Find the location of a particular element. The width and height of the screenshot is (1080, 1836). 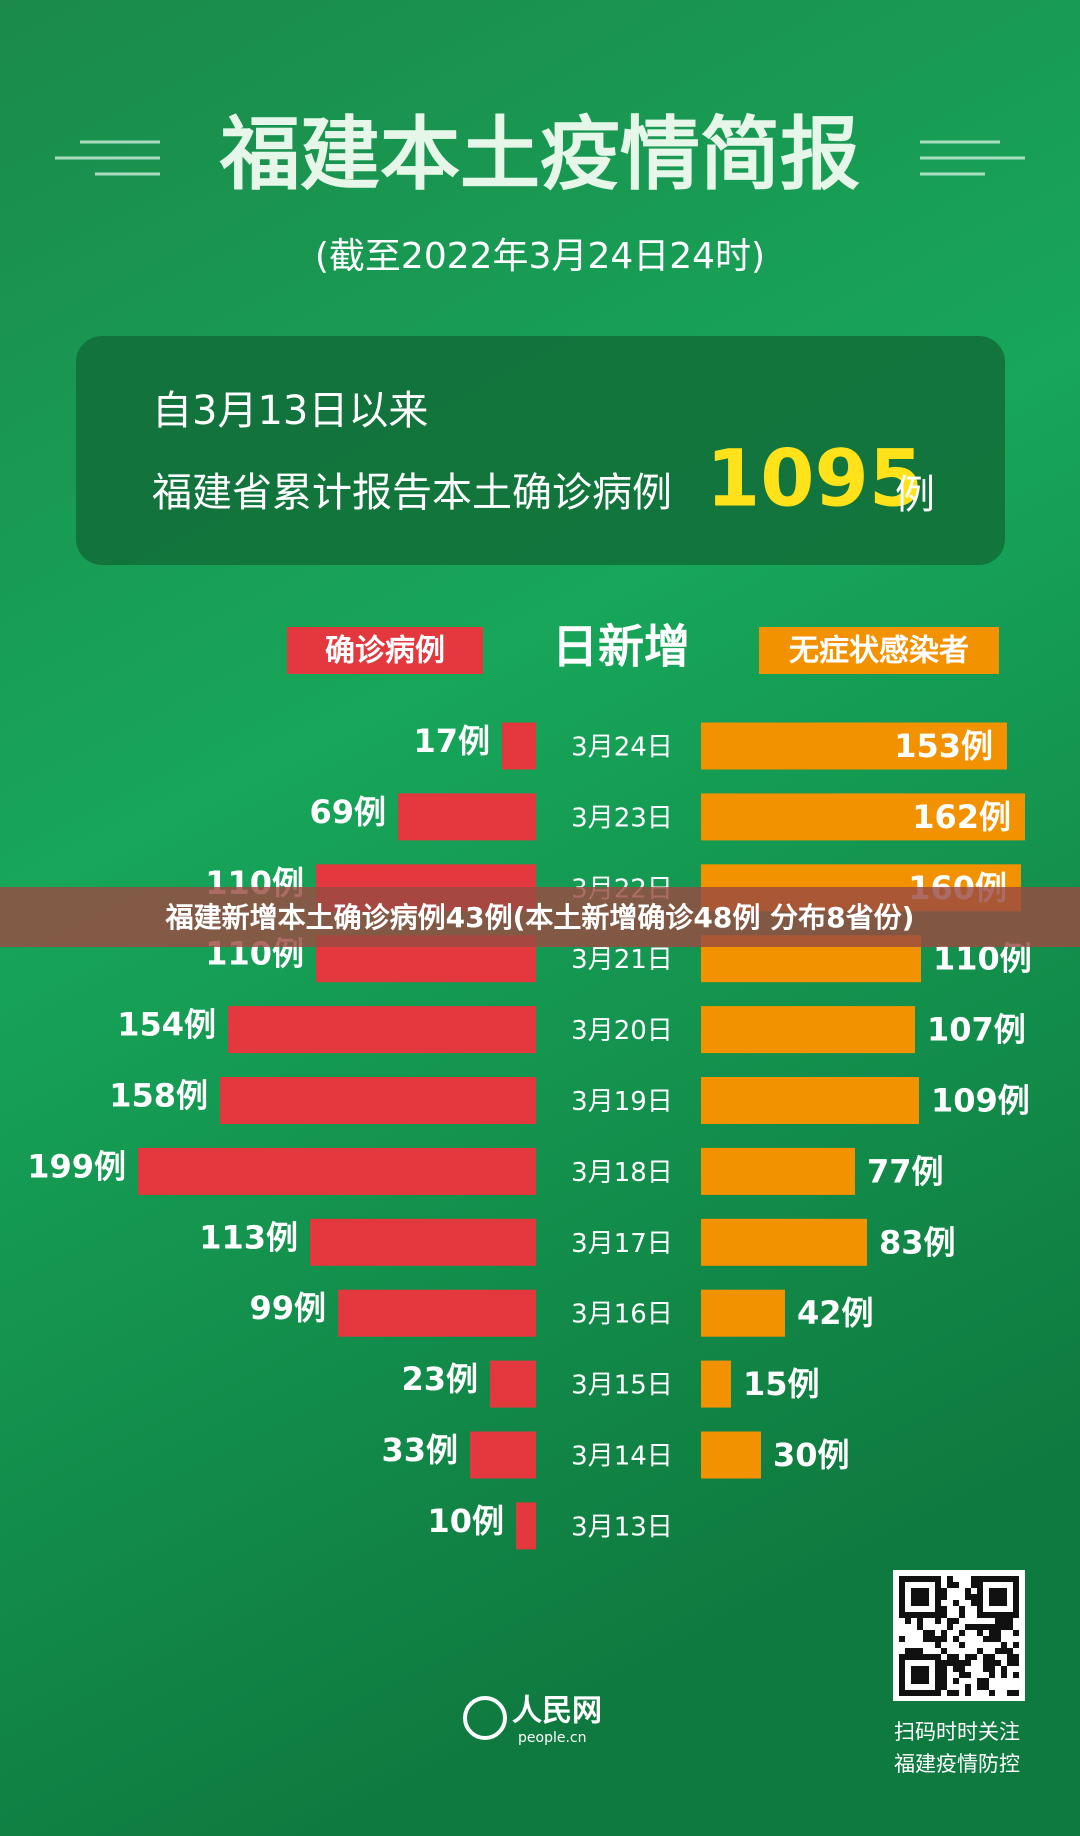

data-label: 154例 is located at coordinates (166, 1025).